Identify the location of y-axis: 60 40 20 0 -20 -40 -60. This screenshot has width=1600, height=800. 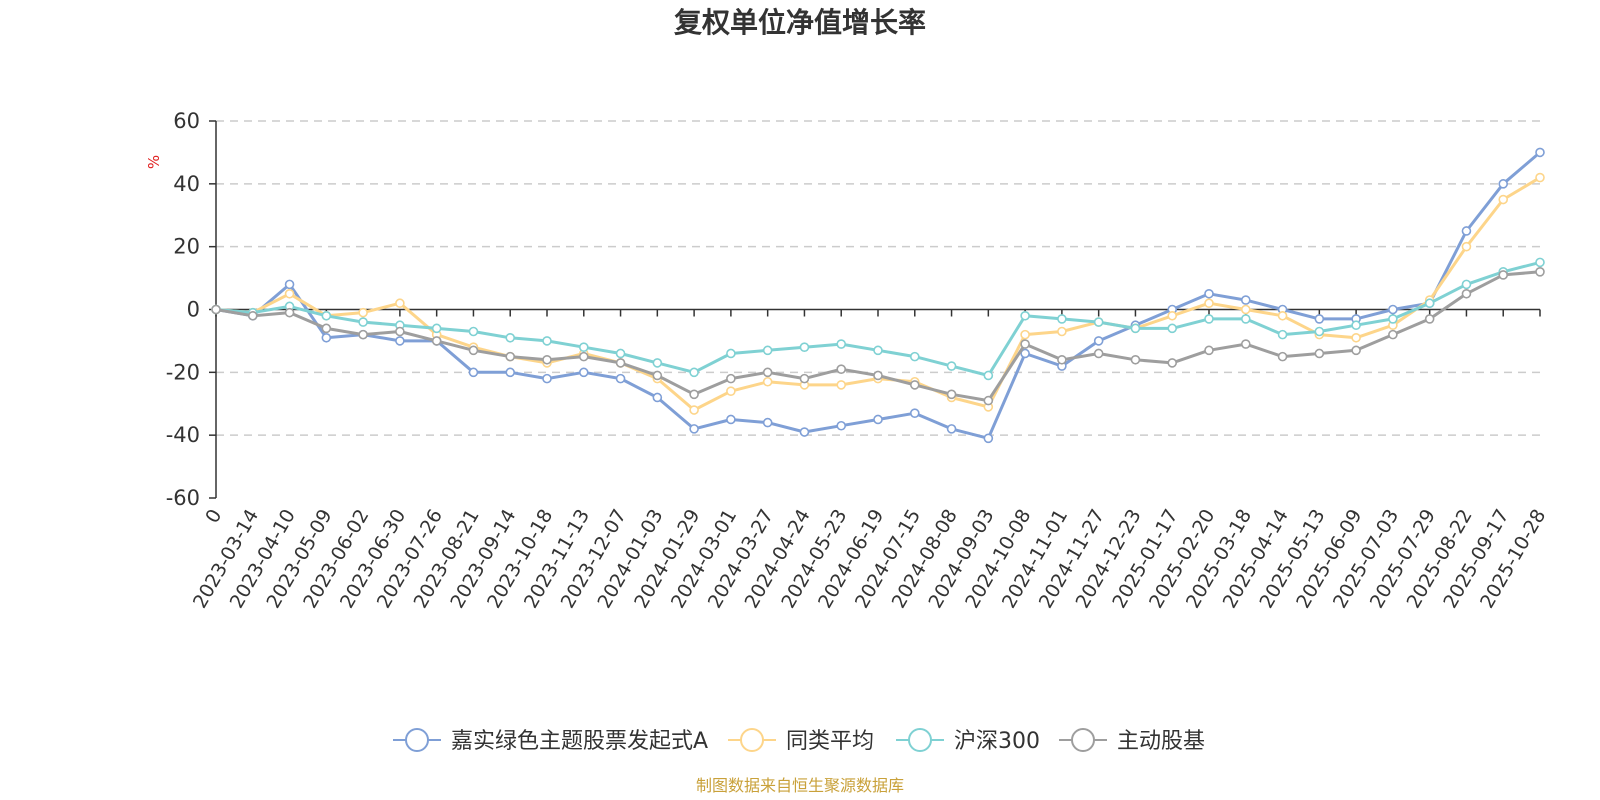
(191, 309).